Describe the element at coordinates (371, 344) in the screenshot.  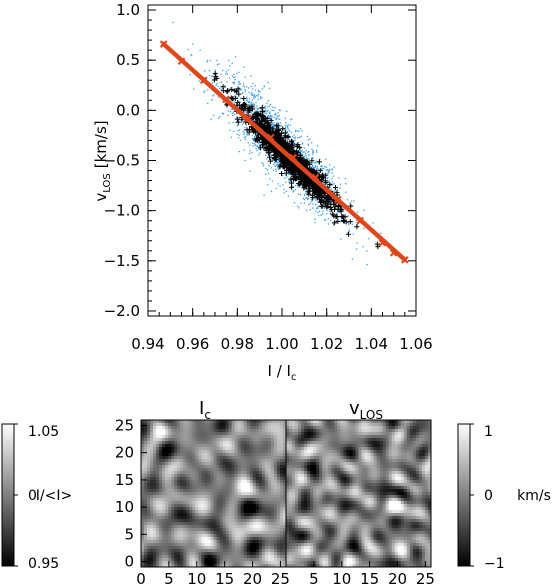
I see `x-tick-label: 1.04` at that location.